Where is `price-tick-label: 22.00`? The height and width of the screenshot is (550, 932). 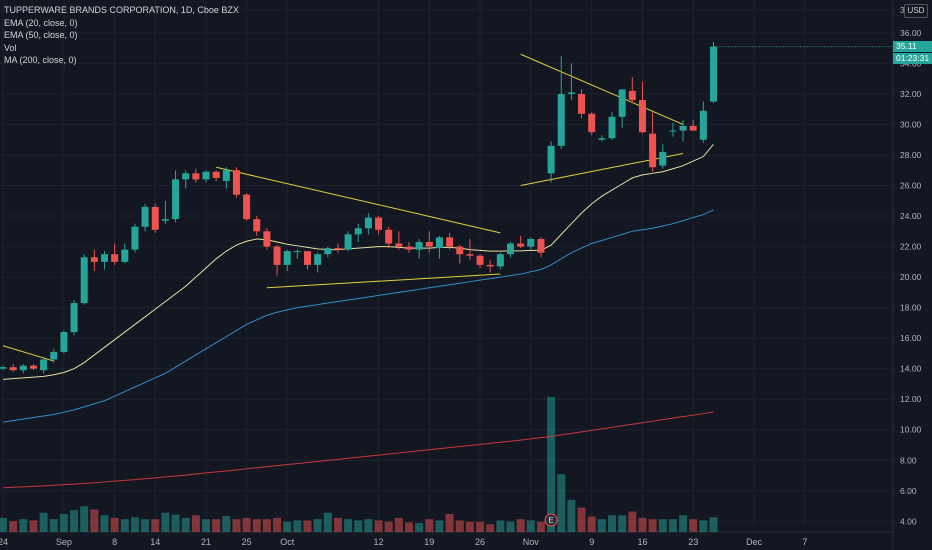
price-tick-label: 22.00 is located at coordinates (911, 247).